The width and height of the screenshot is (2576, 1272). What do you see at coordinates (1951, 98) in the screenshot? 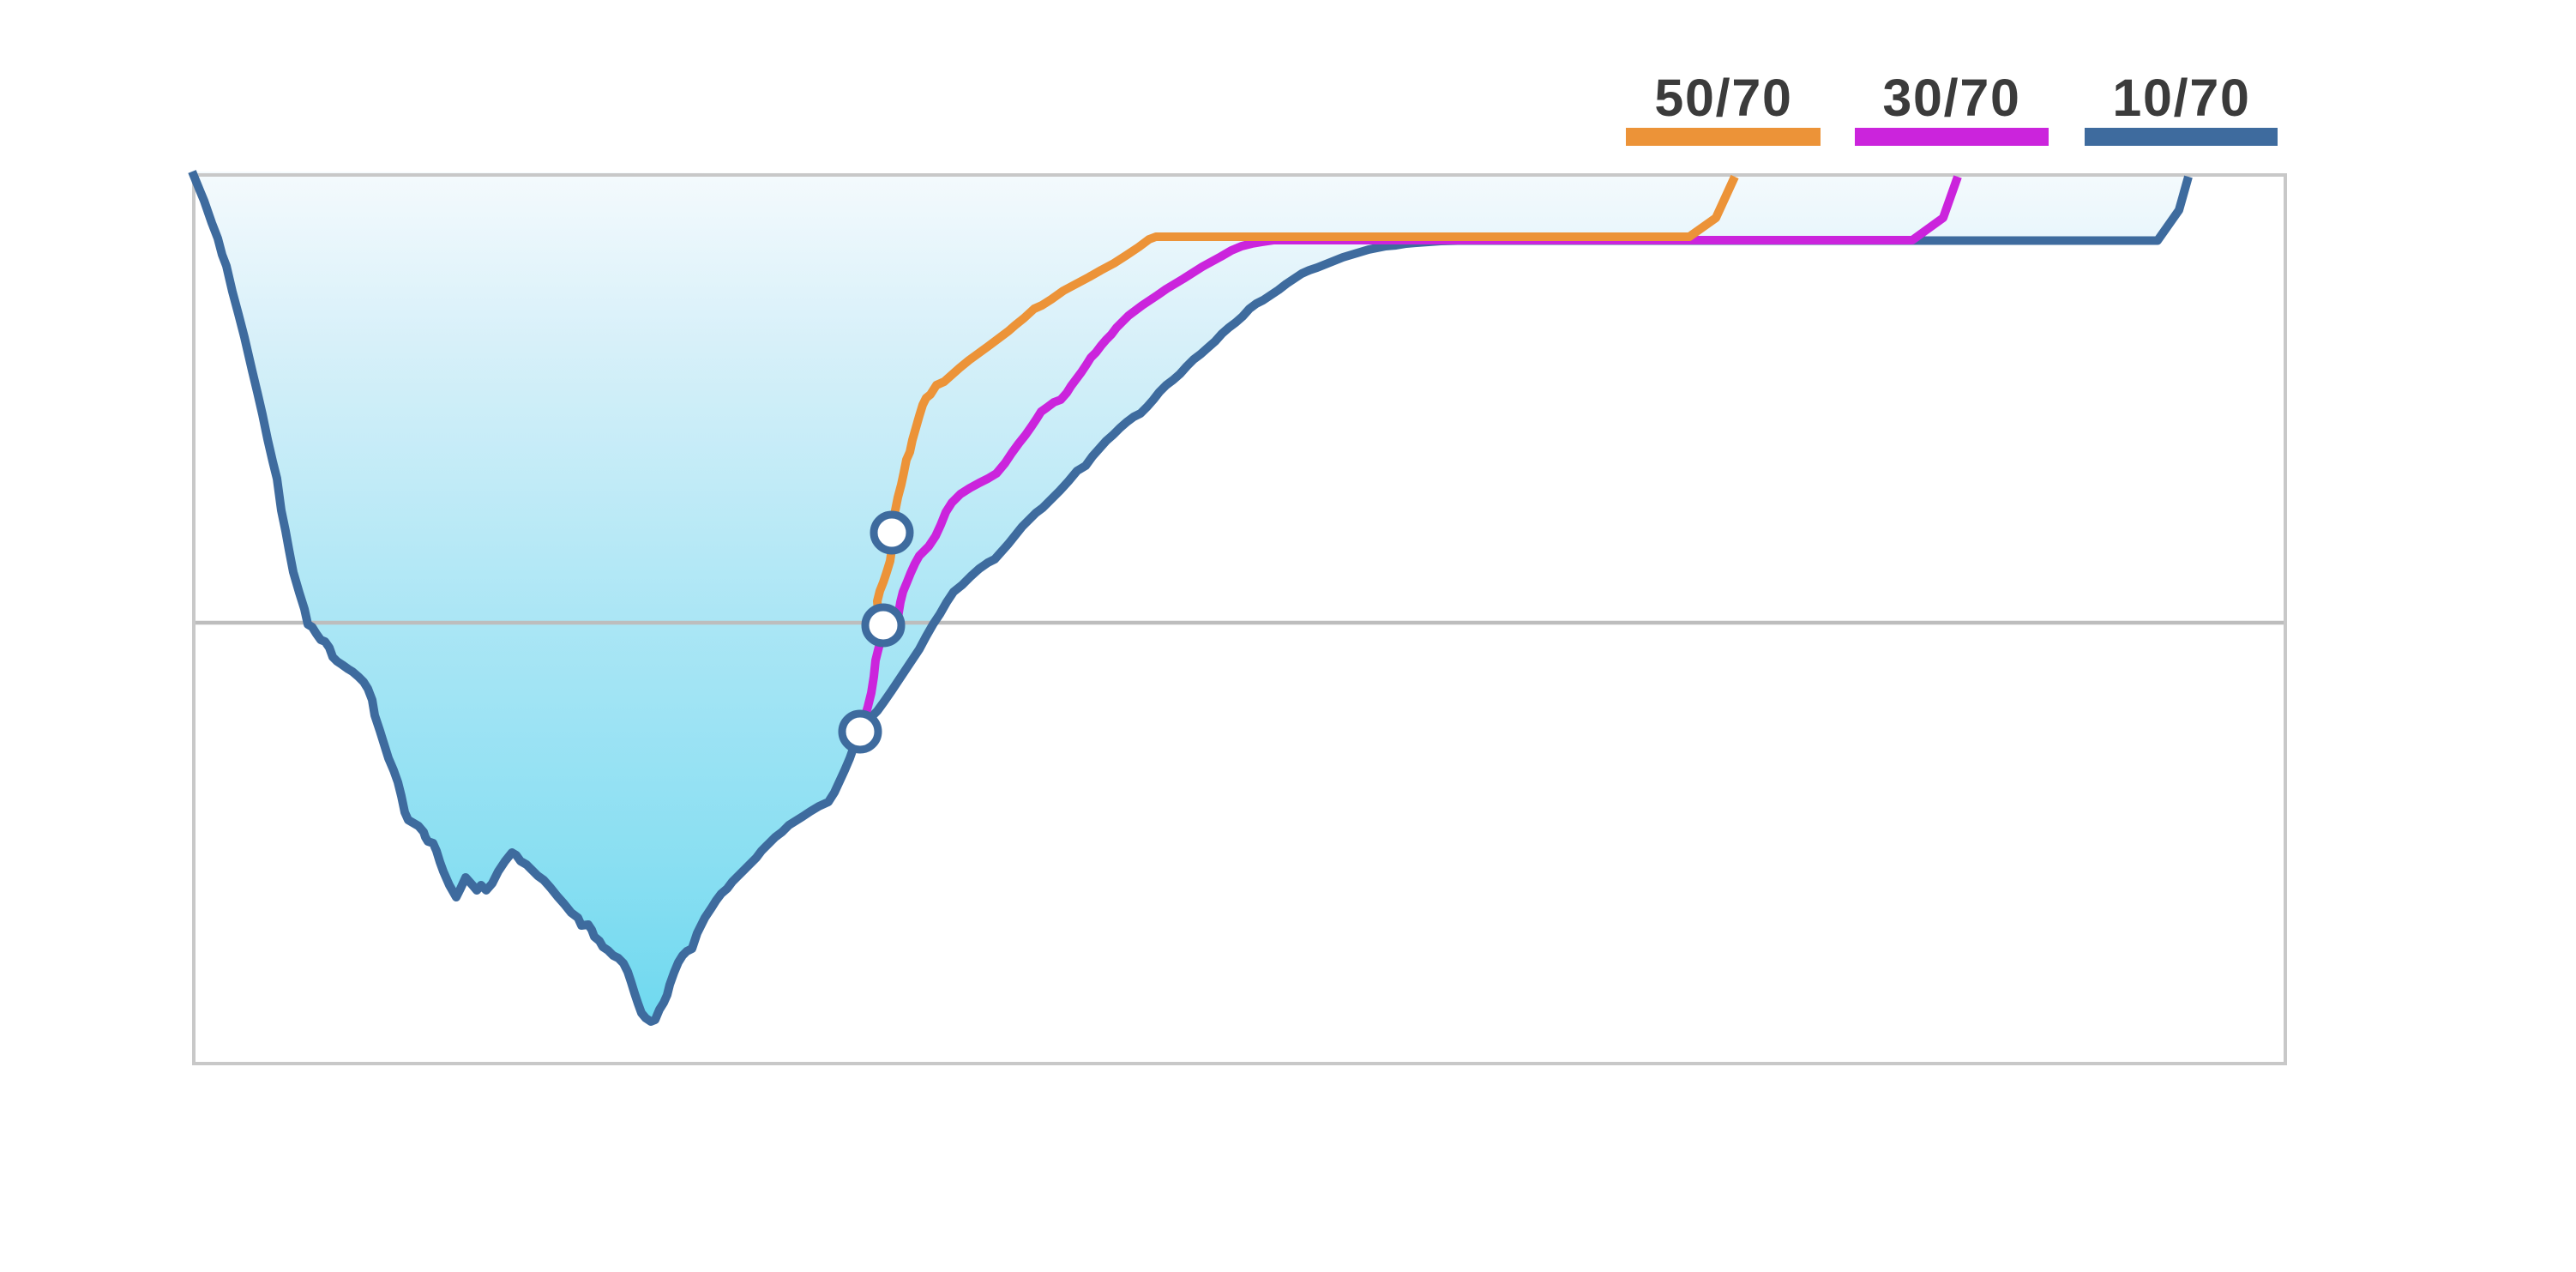
I see `svg-text: 30/70` at bounding box center [1951, 98].